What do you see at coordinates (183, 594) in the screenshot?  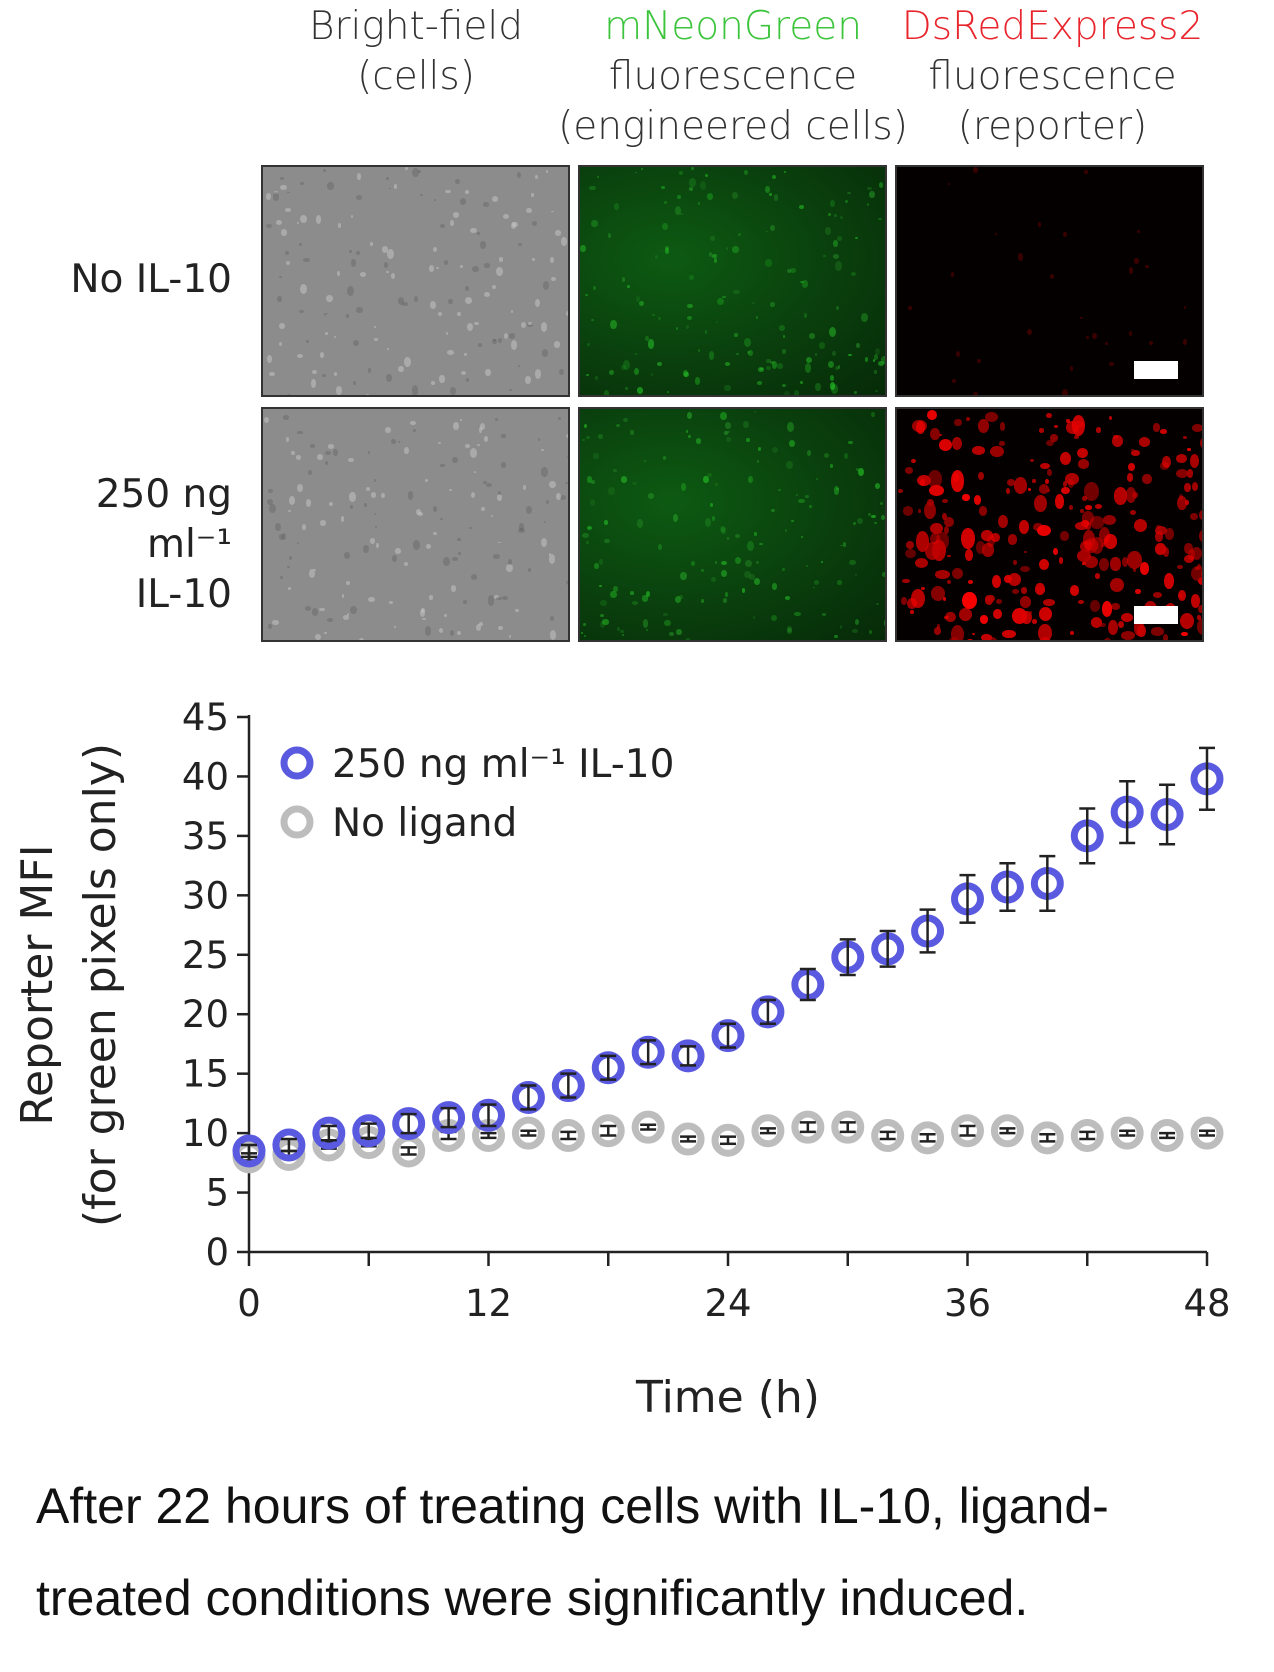 I see `row-label-line: IL-10` at bounding box center [183, 594].